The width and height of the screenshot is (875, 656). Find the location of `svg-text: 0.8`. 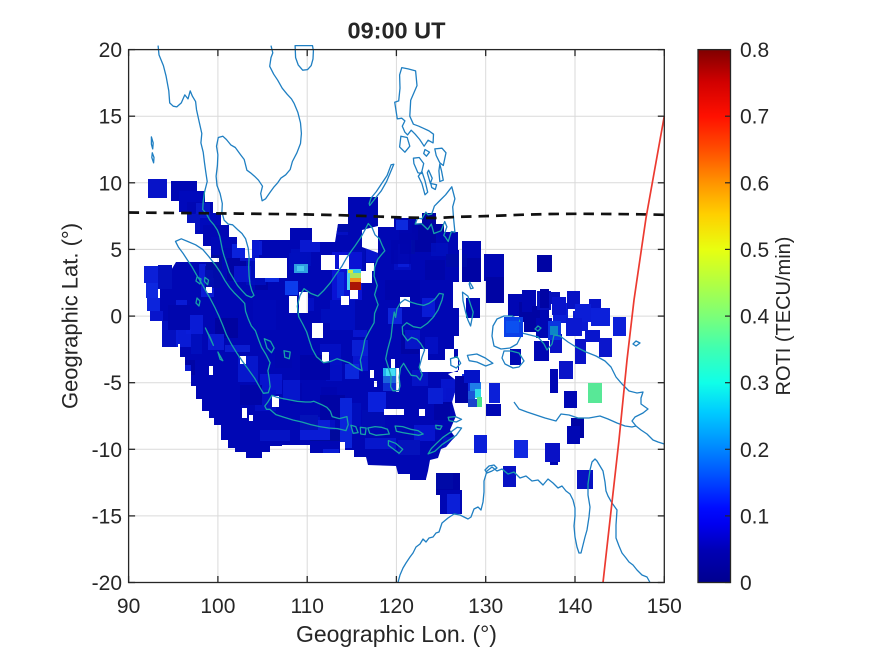

svg-text: 0.8 is located at coordinates (754, 50).